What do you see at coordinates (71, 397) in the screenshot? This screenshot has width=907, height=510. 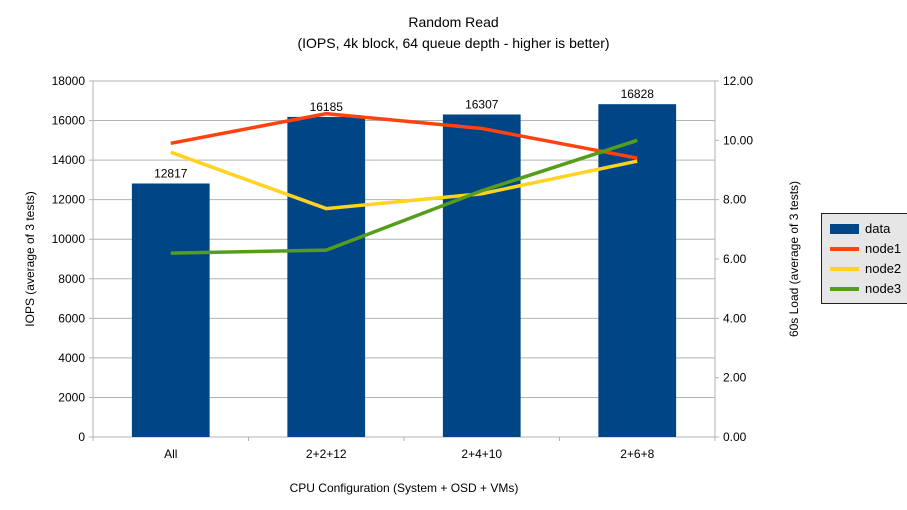 I see `left-axis-tick-label: 2000` at bounding box center [71, 397].